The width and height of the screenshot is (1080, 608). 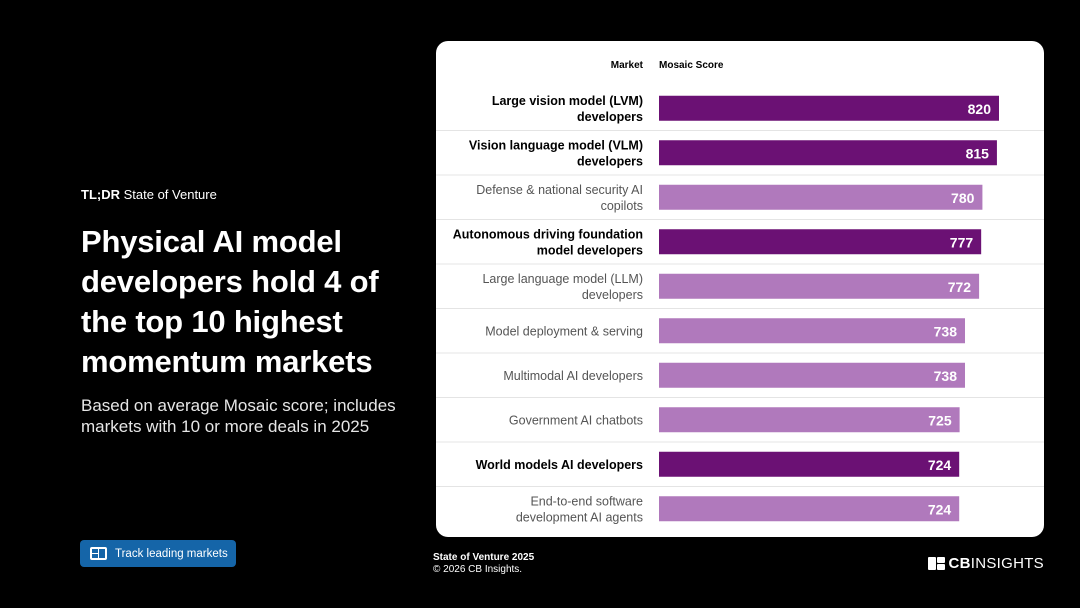 What do you see at coordinates (564, 331) in the screenshot?
I see `category-label: Model deployment & serving` at bounding box center [564, 331].